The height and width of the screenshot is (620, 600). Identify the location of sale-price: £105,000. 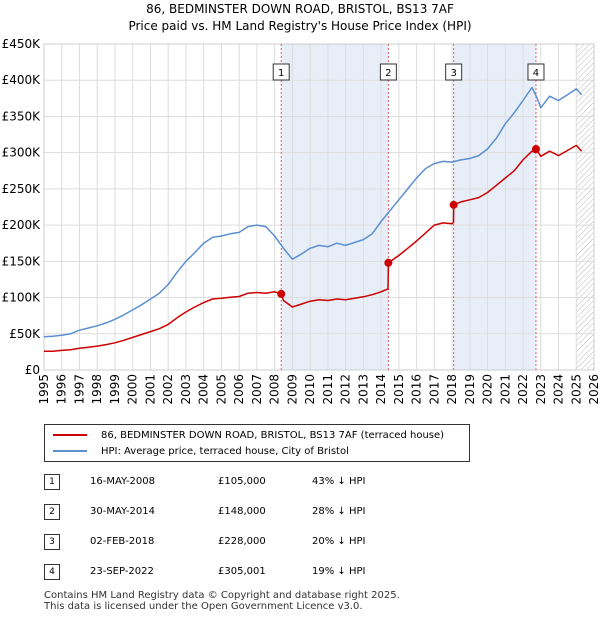
(242, 481).